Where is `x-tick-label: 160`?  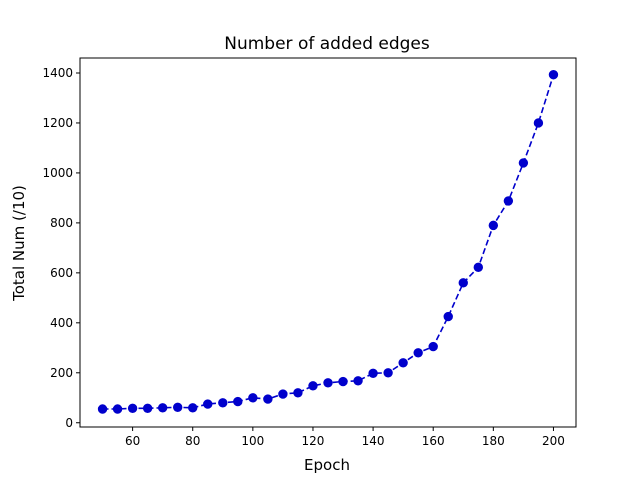 x-tick-label: 160 is located at coordinates (433, 441).